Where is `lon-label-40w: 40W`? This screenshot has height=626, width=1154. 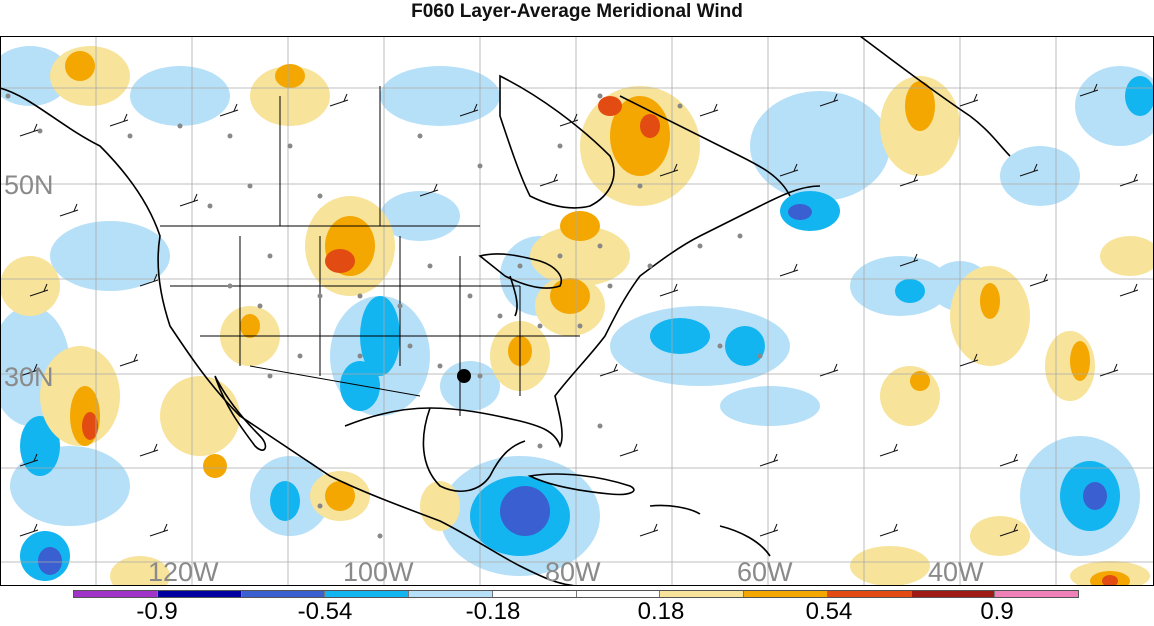 lon-label-40w: 40W is located at coordinates (956, 571).